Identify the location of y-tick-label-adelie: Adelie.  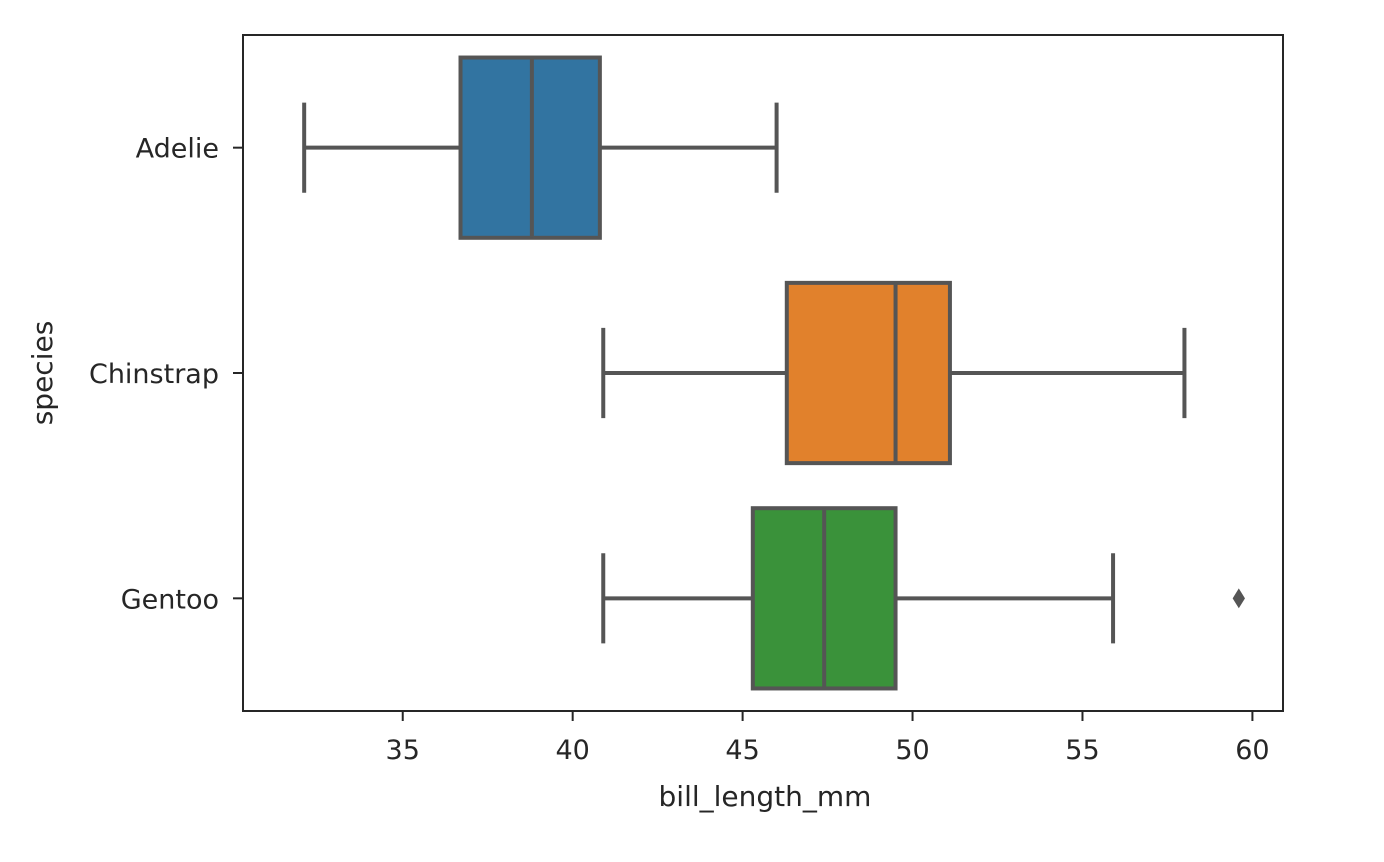
(177, 149).